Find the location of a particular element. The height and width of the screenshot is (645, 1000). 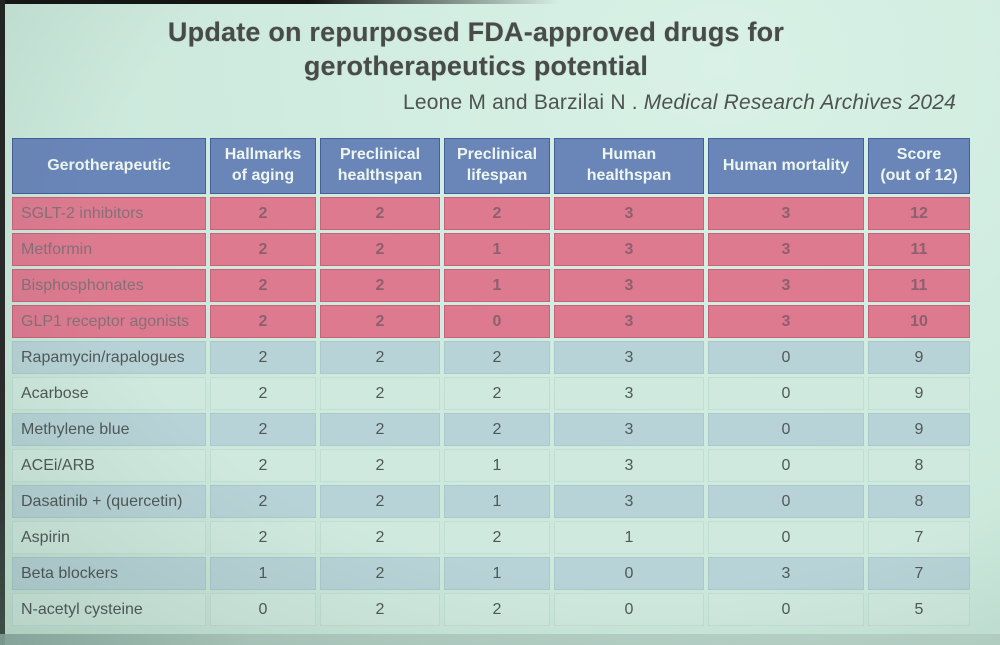

drug-name-cell: Beta blockers is located at coordinates (109, 573).